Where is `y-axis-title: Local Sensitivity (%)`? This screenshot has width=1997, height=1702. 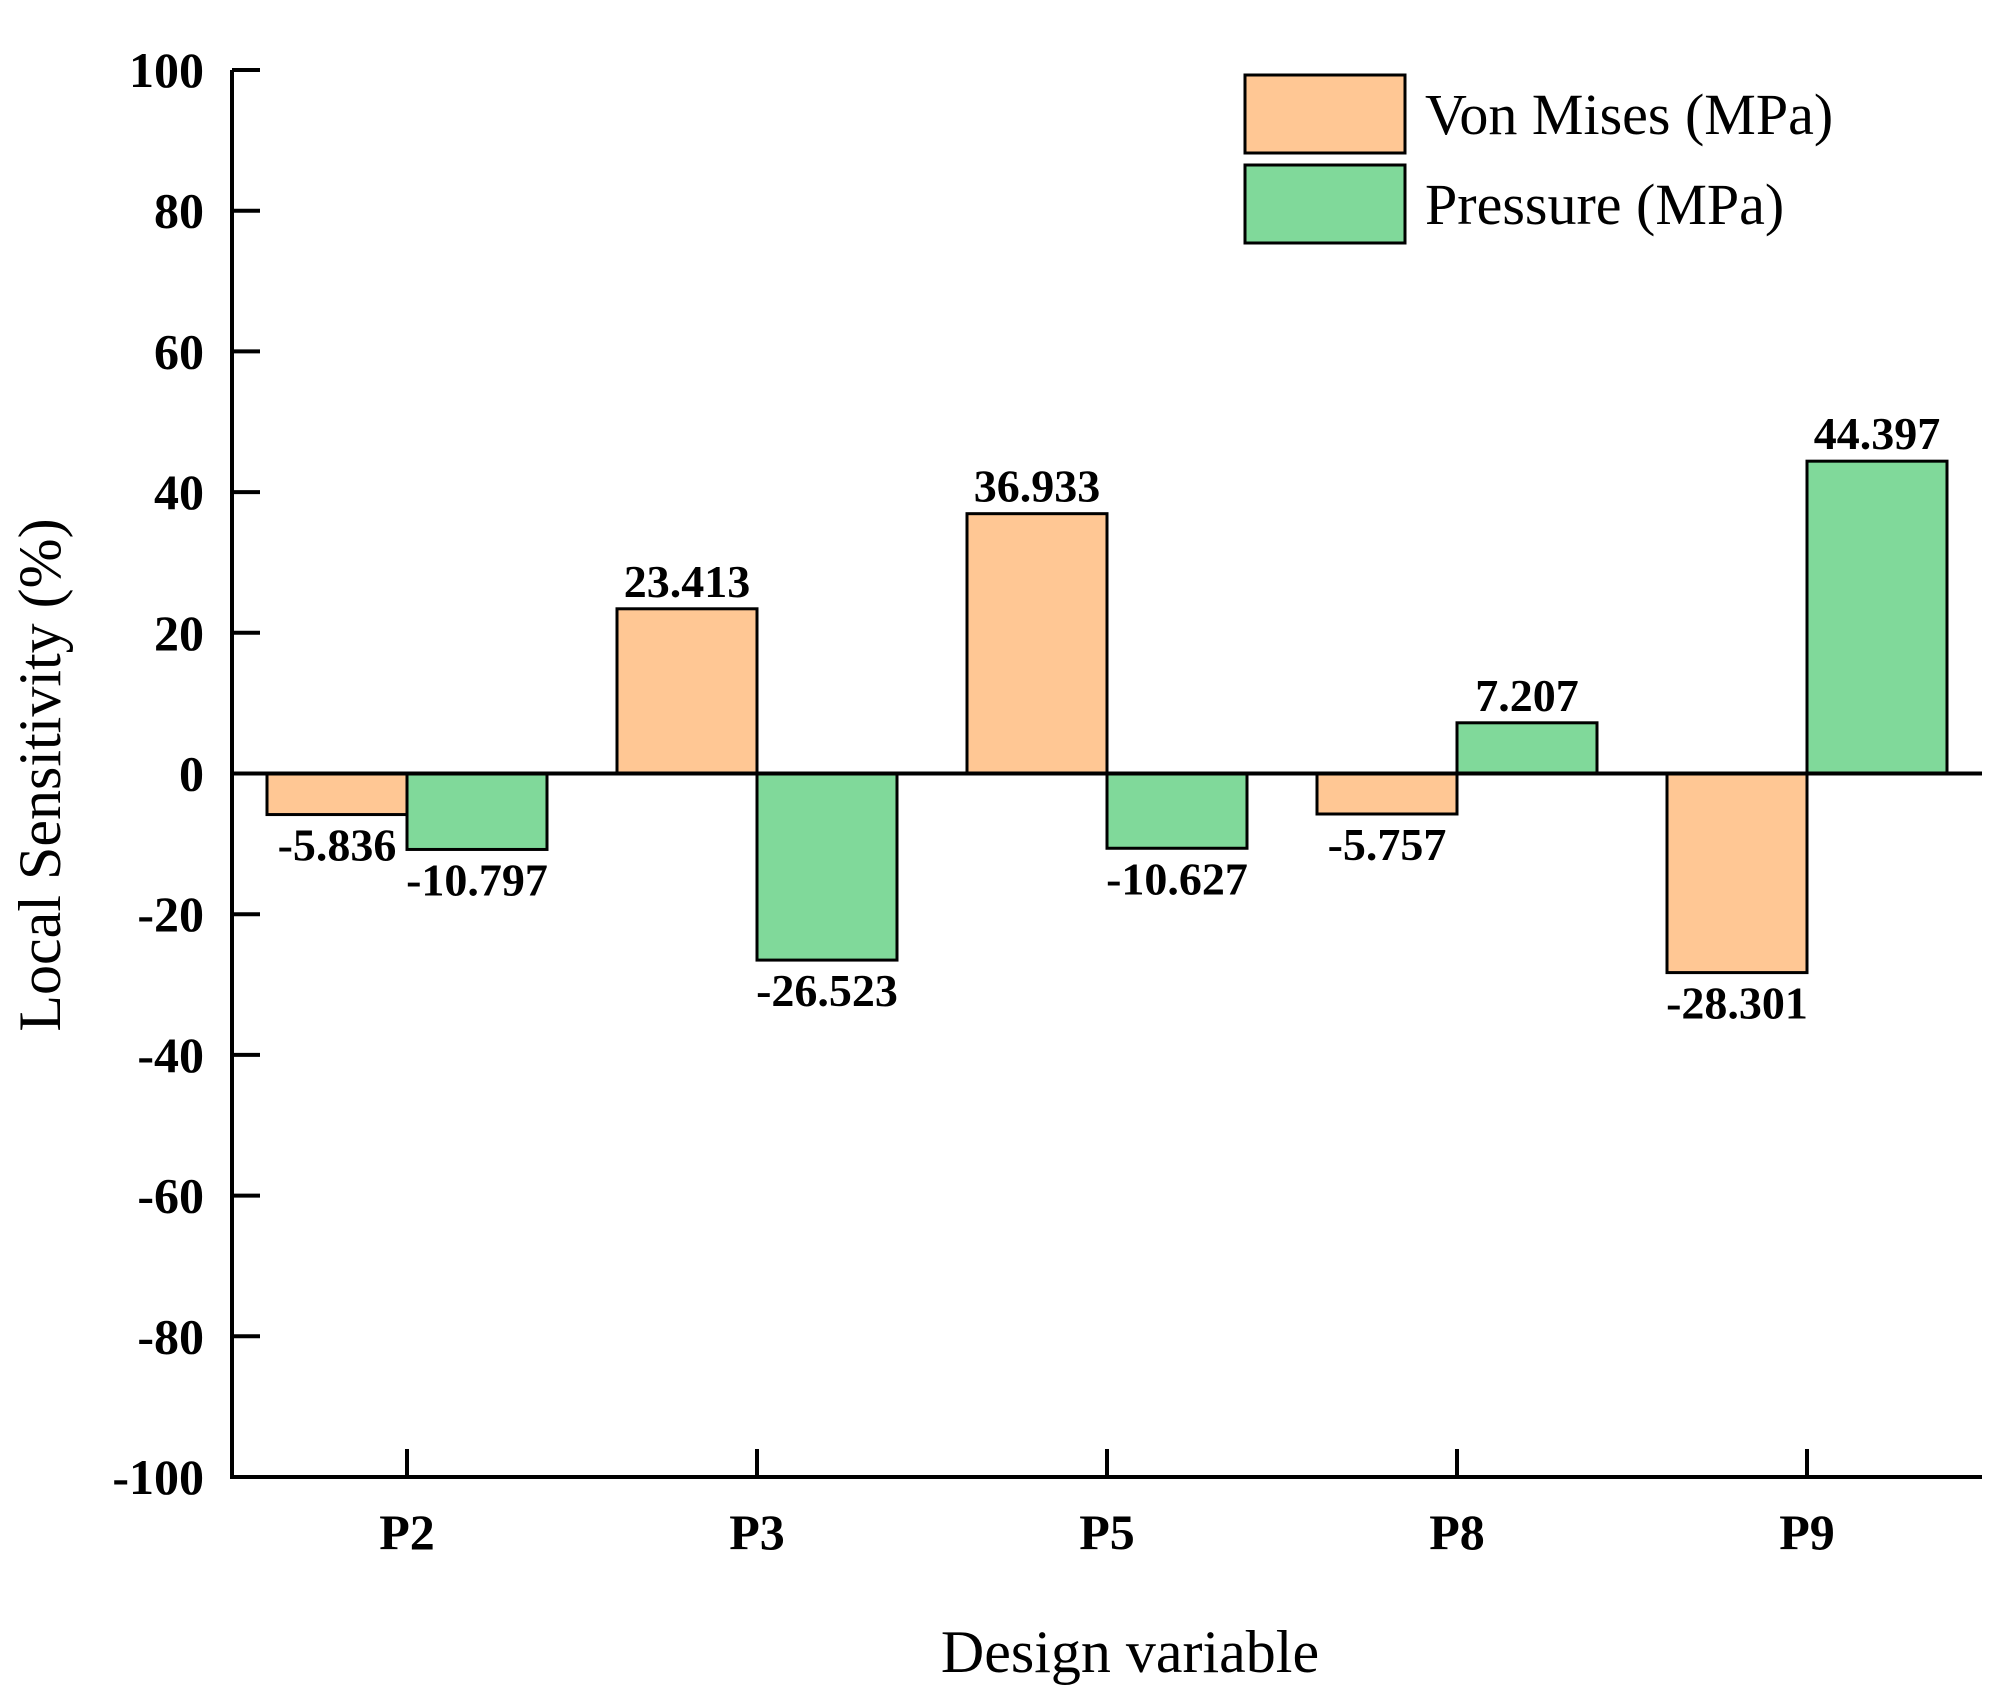
y-axis-title: Local Sensitivity (%) is located at coordinates (40, 774).